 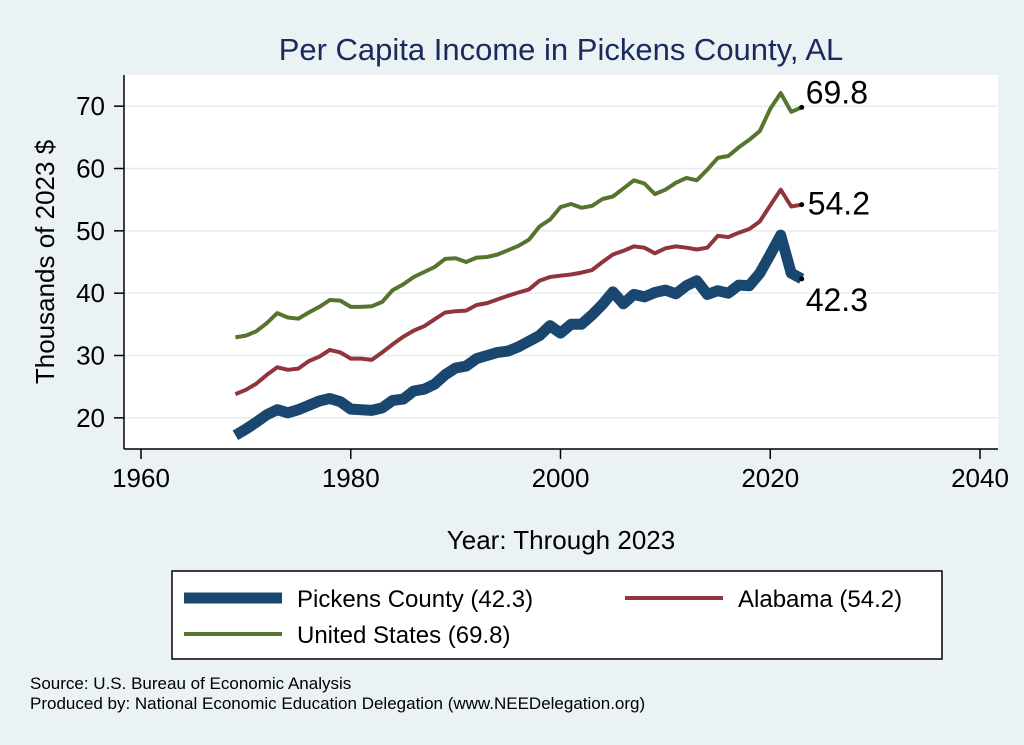 What do you see at coordinates (561, 540) in the screenshot?
I see `x-axis-label: Year: Through 2023` at bounding box center [561, 540].